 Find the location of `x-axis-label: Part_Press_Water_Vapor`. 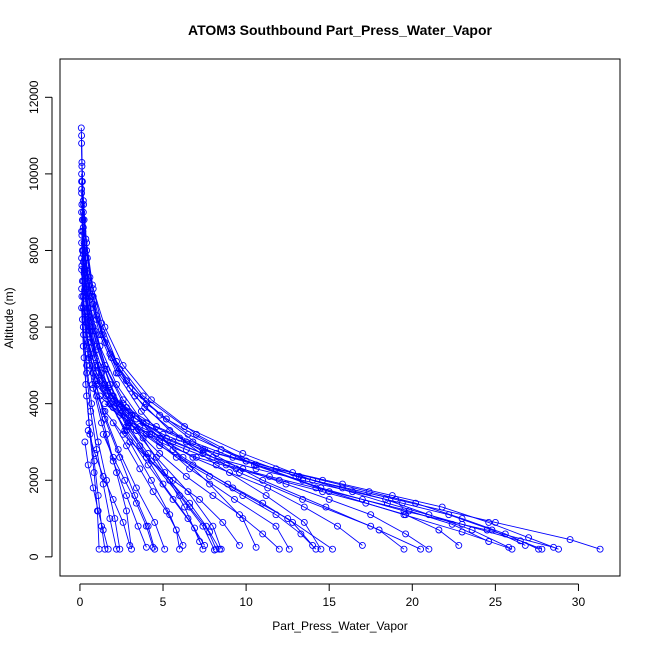

x-axis-label: Part_Press_Water_Vapor is located at coordinates (339, 626).